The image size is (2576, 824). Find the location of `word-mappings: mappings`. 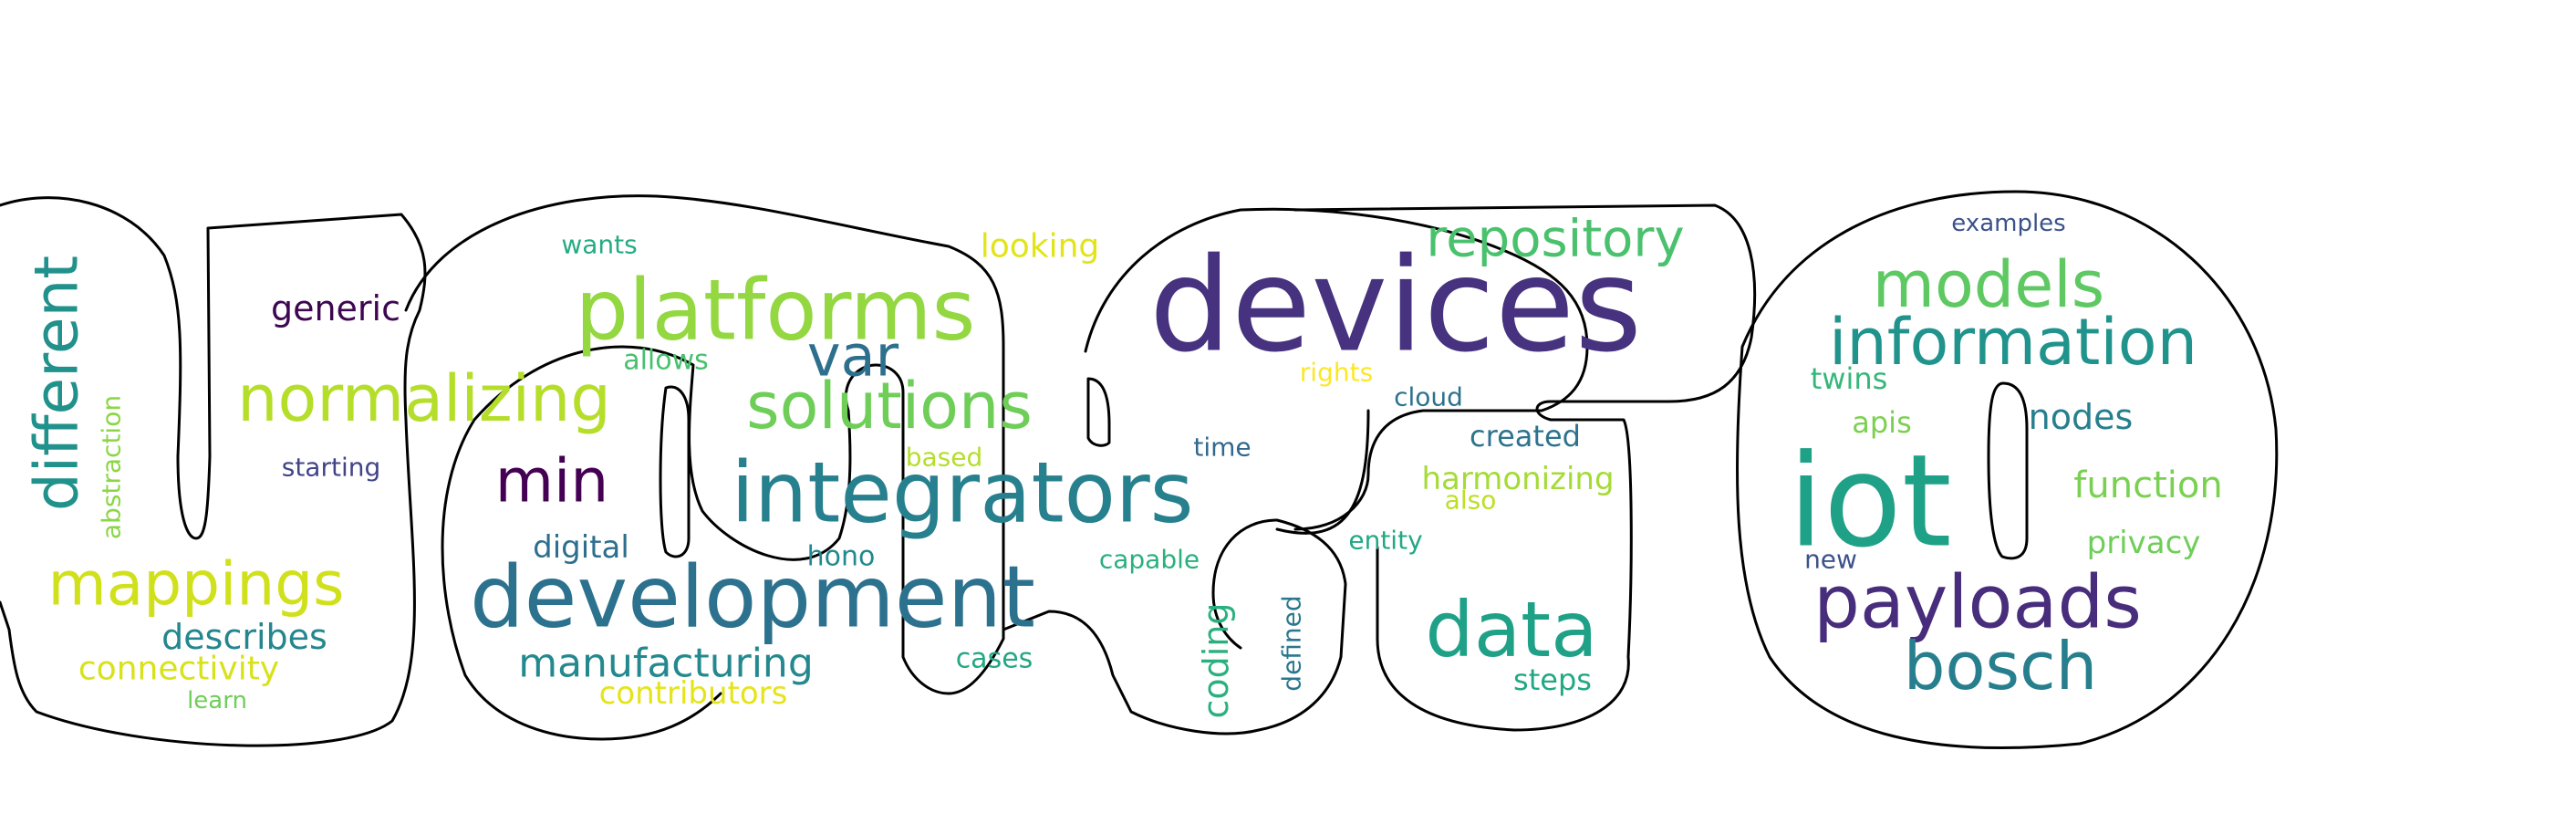

word-mappings: mappings is located at coordinates (196, 584).